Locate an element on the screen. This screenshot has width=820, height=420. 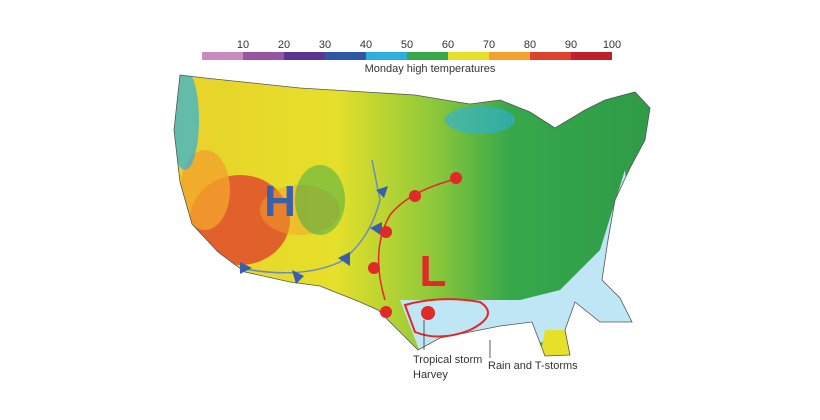
legend-tick-label: 80 is located at coordinates (530, 45).